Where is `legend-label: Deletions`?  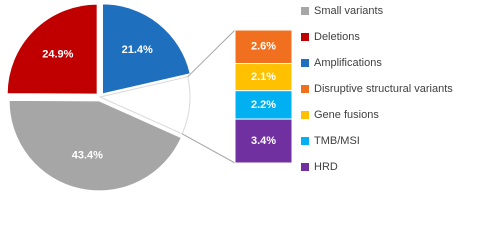
legend-label: Deletions is located at coordinates (337, 37).